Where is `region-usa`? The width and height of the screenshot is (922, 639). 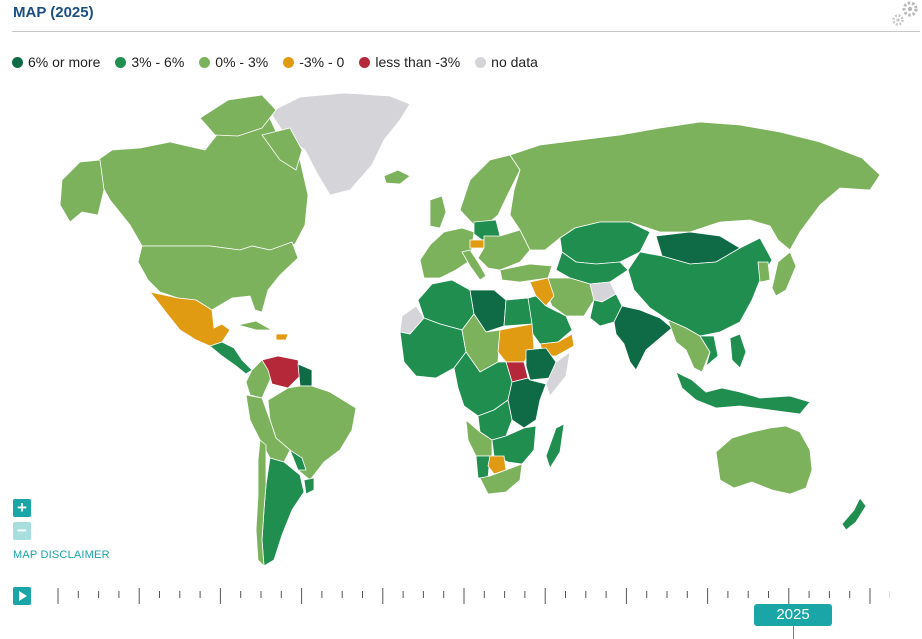
region-usa is located at coordinates (218, 277).